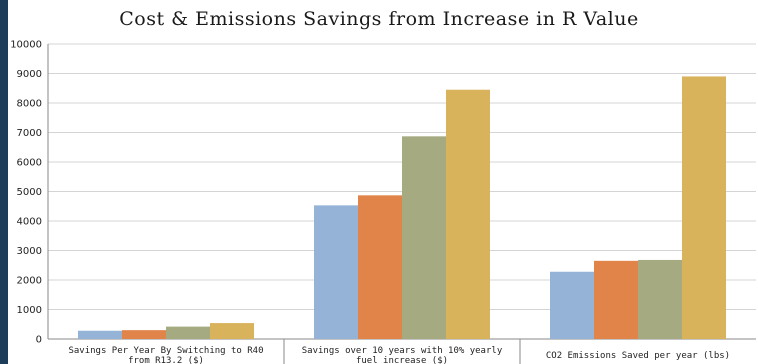 Image resolution: width=758 pixels, height=364 pixels. Describe the element at coordinates (26, 45) in the screenshot. I see `y-tick-label: 10000` at that location.